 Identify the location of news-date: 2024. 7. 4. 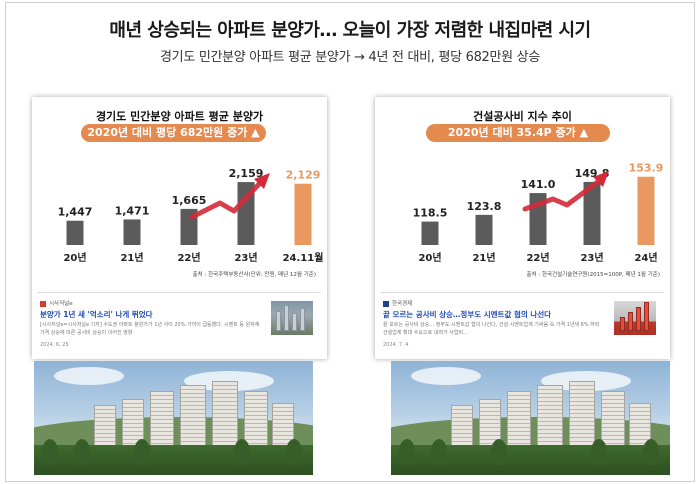
(396, 345).